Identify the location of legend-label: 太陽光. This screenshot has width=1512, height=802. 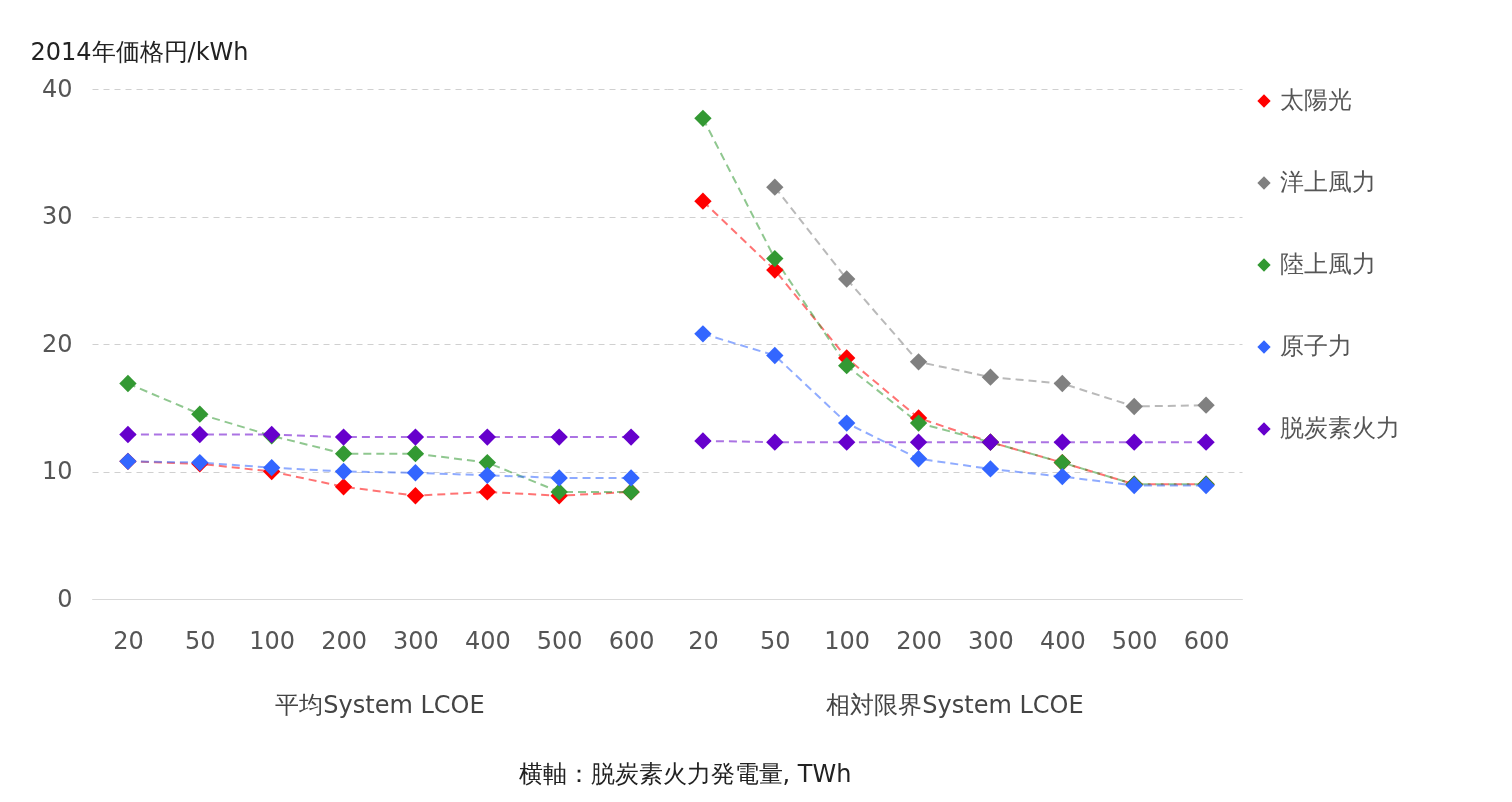
(1316, 100).